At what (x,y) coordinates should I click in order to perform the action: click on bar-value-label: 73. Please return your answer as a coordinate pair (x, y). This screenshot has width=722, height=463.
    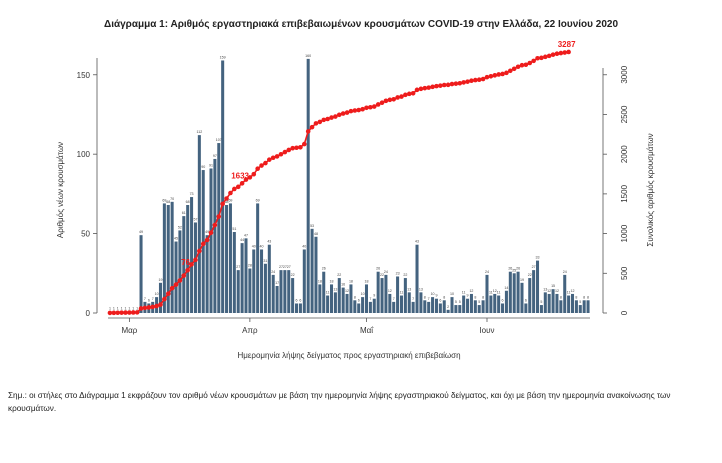
    Looking at the image, I should click on (192, 194).